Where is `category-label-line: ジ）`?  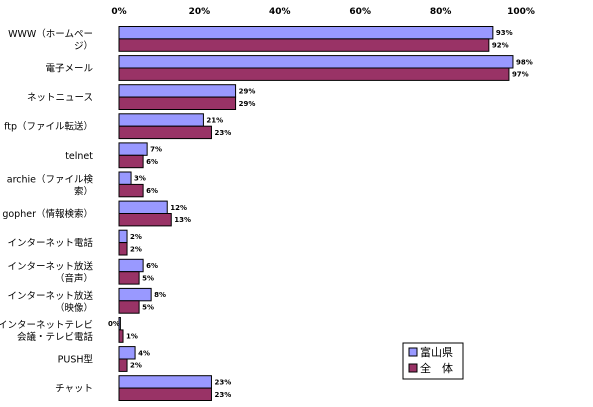 category-label-line: ジ） is located at coordinates (83, 46).